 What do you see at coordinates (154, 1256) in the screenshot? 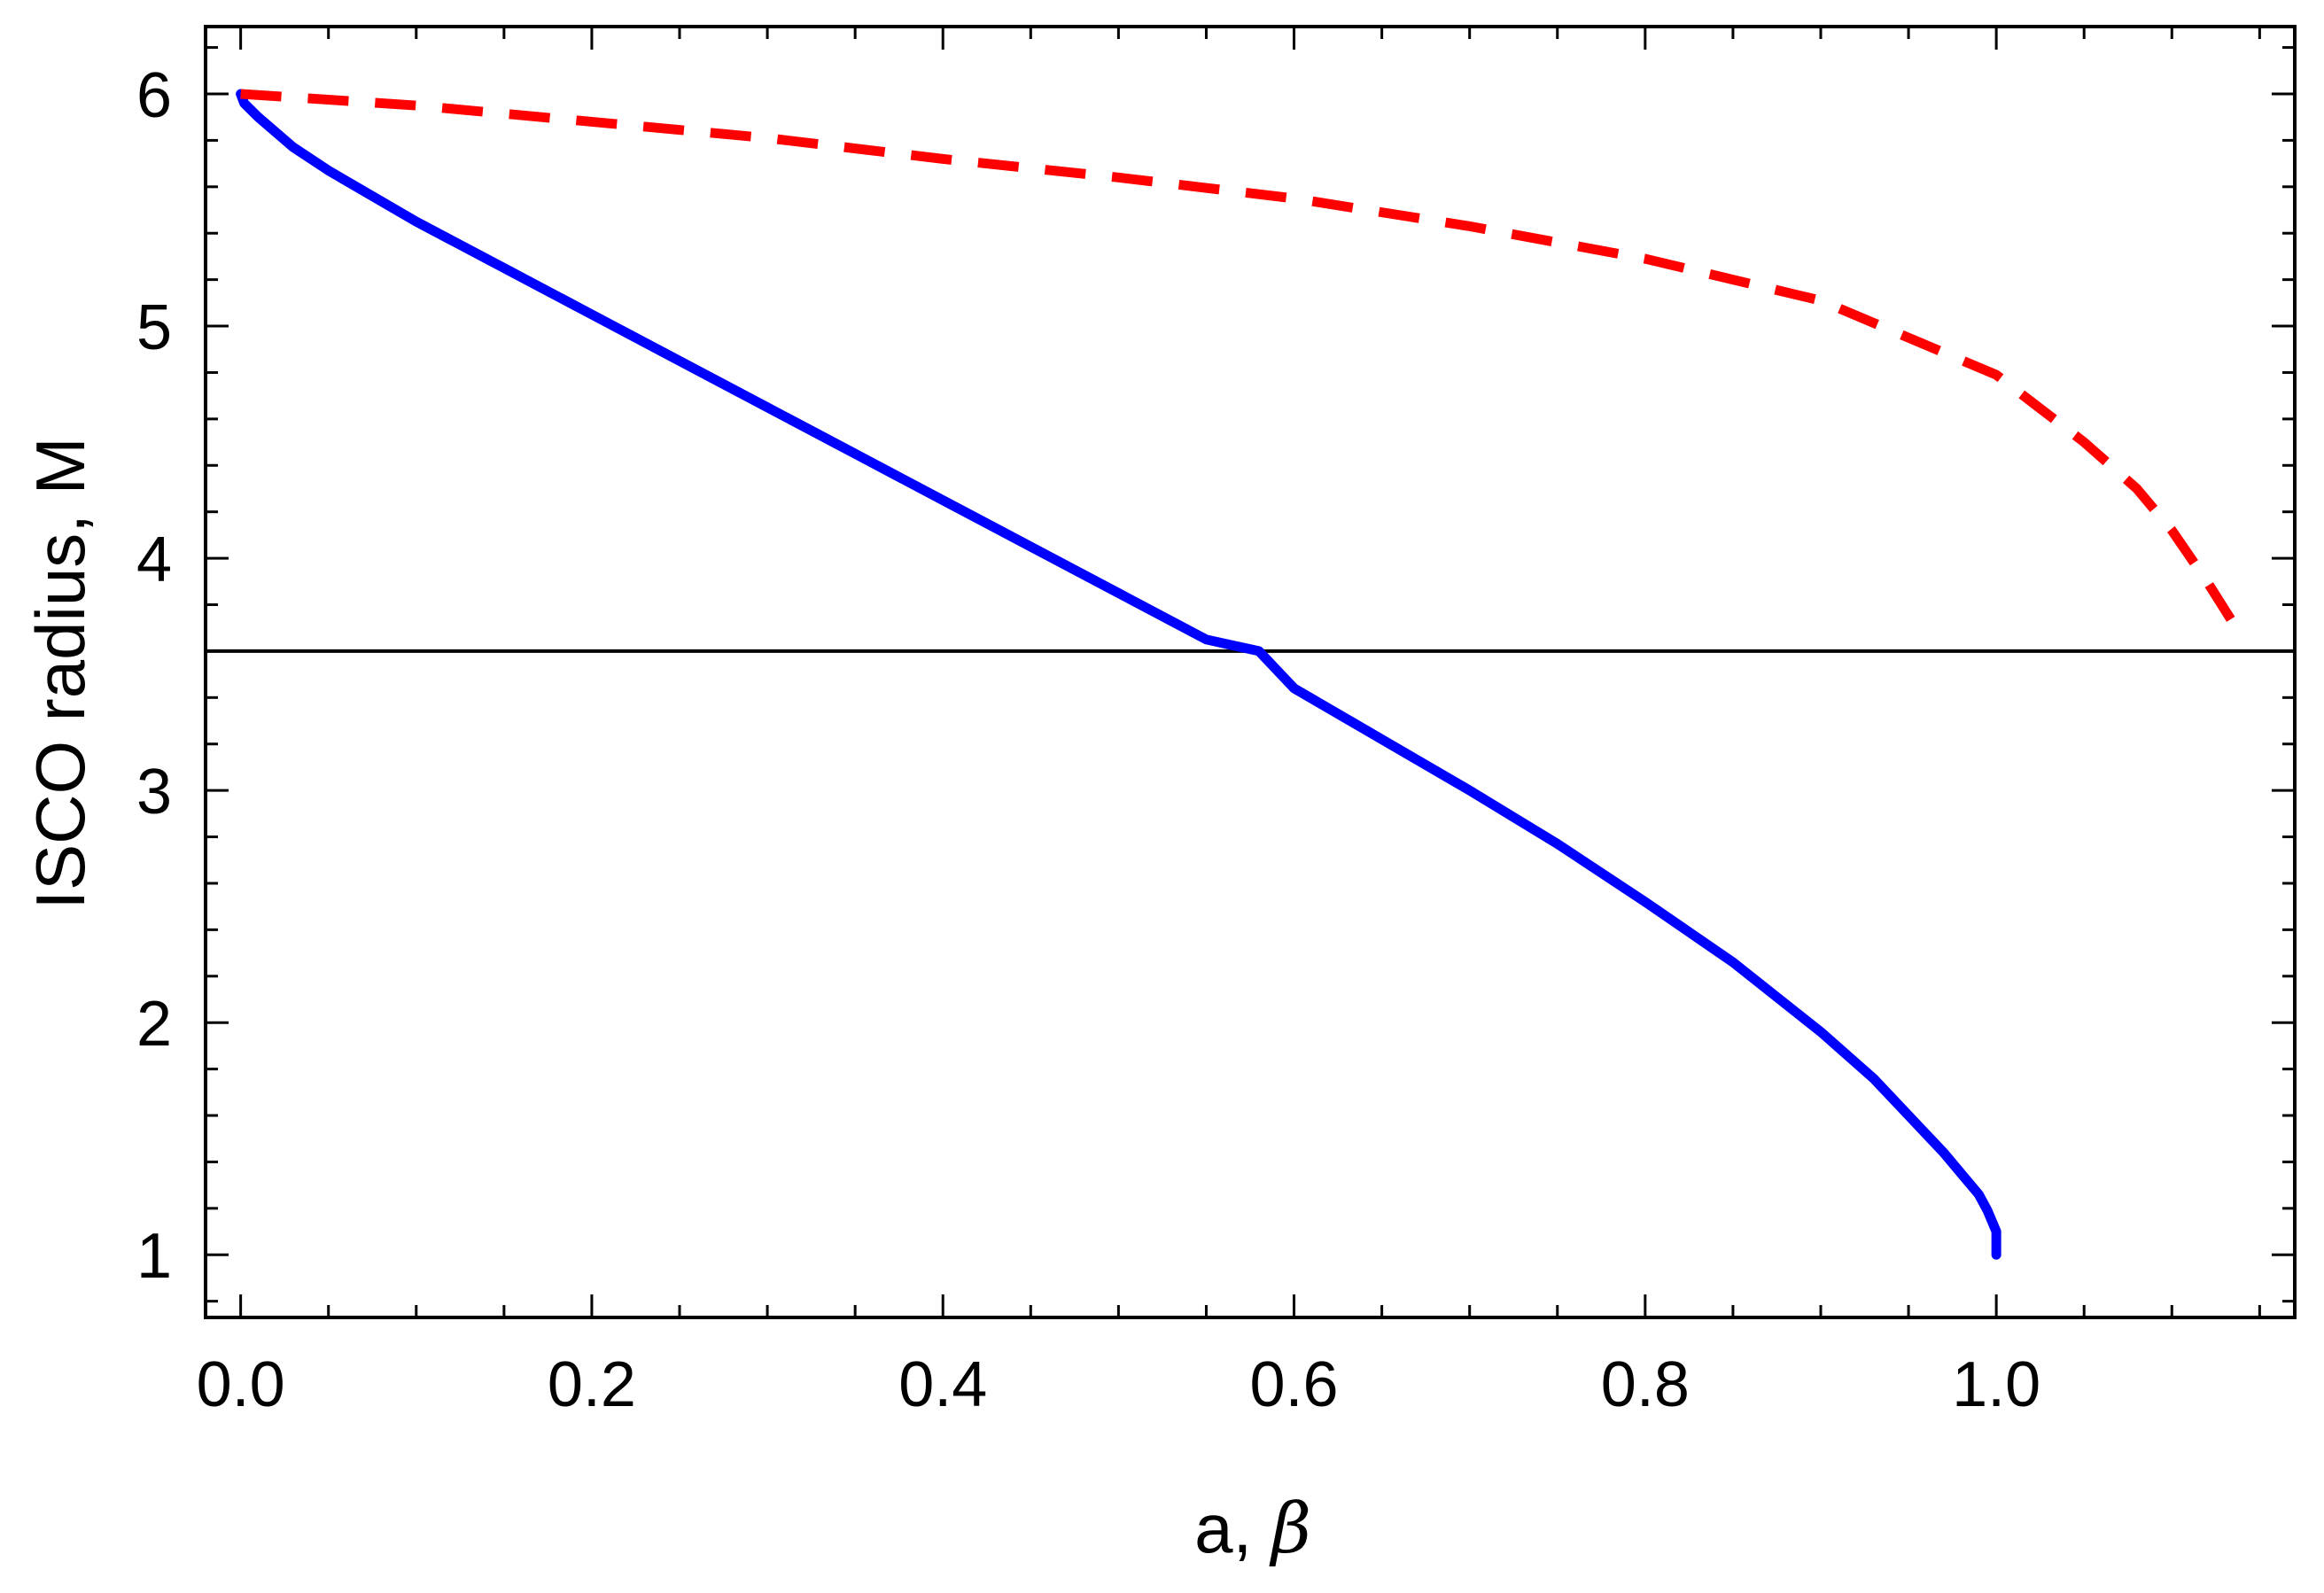
I see `y-tick-label: 1` at bounding box center [154, 1256].